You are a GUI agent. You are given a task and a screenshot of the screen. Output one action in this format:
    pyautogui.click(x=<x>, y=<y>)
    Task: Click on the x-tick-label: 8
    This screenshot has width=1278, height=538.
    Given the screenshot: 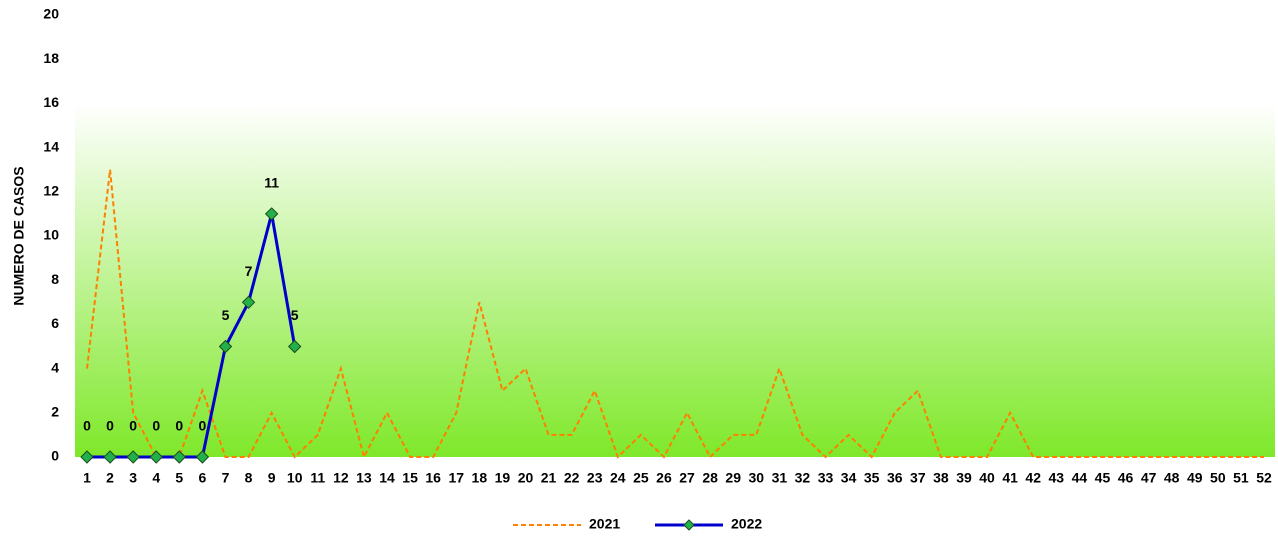 What is the action you would take?
    pyautogui.click(x=249, y=478)
    